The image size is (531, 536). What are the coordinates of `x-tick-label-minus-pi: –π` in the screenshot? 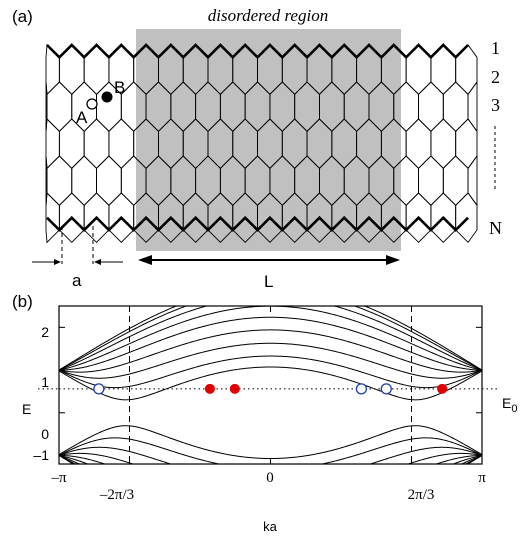 It's located at (58, 478).